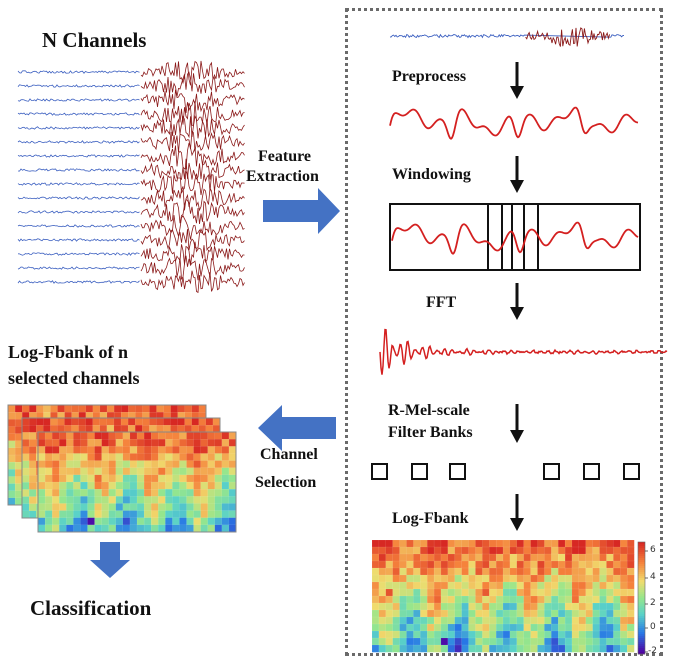 The height and width of the screenshot is (660, 673). Describe the element at coordinates (94, 40) in the screenshot. I see `n-channels-title: N Channels` at that location.